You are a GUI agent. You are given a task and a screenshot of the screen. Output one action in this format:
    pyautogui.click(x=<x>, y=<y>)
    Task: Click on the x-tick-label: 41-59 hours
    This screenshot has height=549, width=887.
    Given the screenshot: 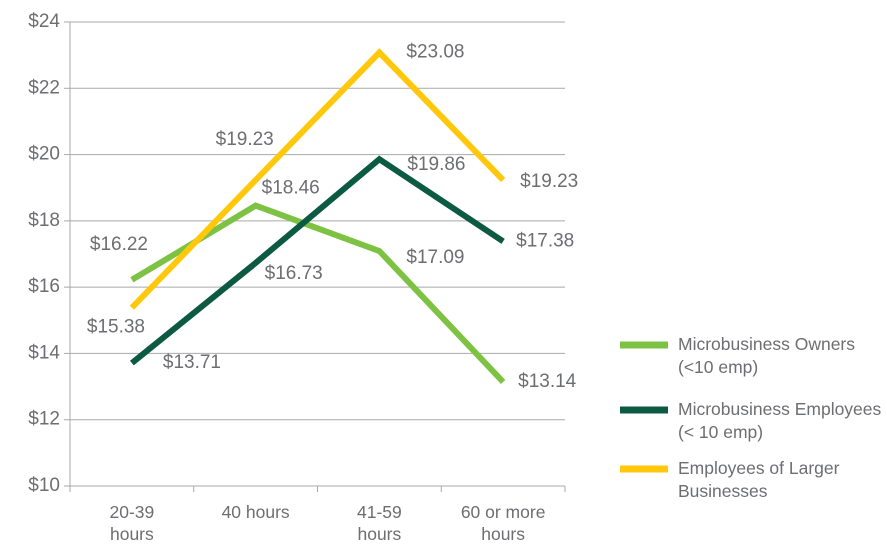 What is the action you would take?
    pyautogui.click(x=379, y=523)
    